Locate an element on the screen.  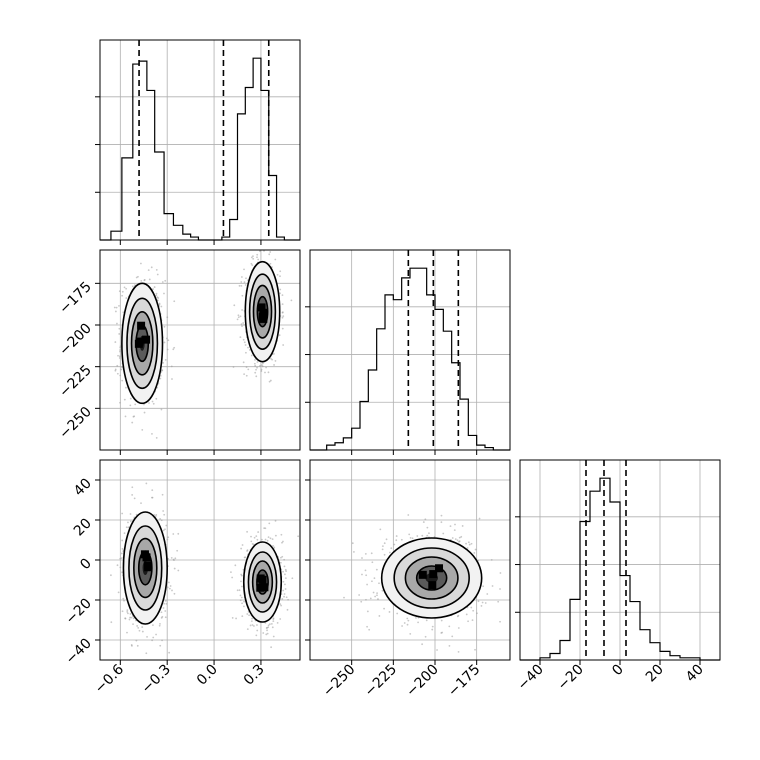
x-tick-label: 20 is located at coordinates (655, 674).